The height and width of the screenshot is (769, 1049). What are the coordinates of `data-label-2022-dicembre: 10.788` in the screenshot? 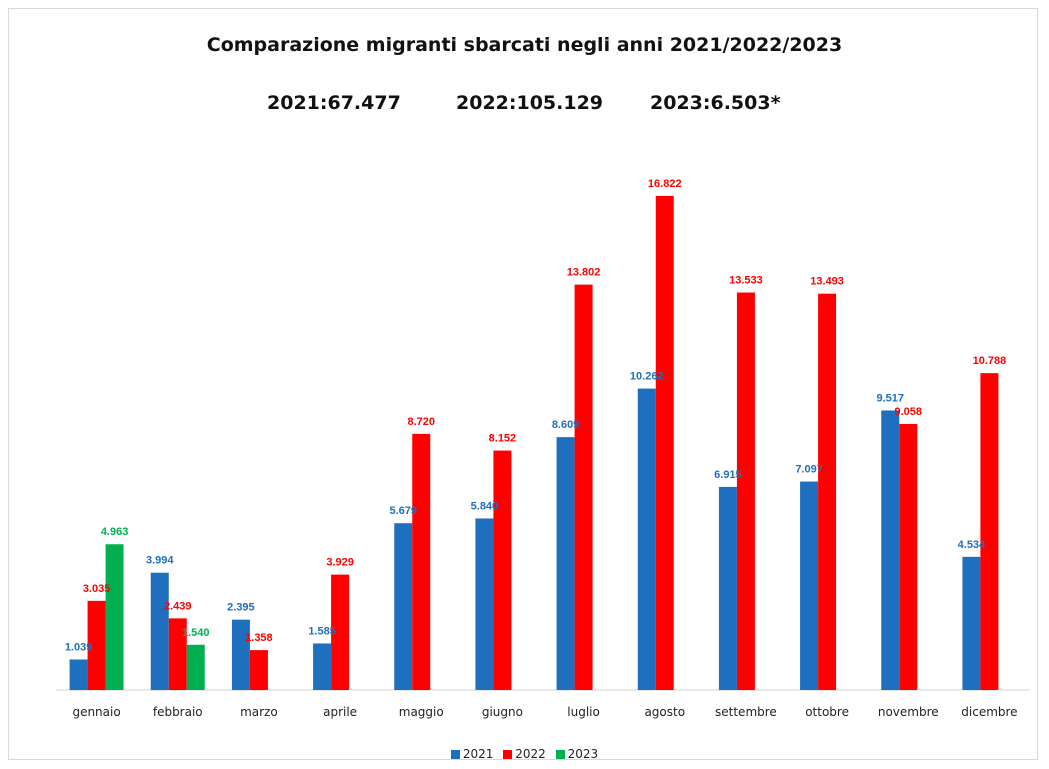 It's located at (990, 361).